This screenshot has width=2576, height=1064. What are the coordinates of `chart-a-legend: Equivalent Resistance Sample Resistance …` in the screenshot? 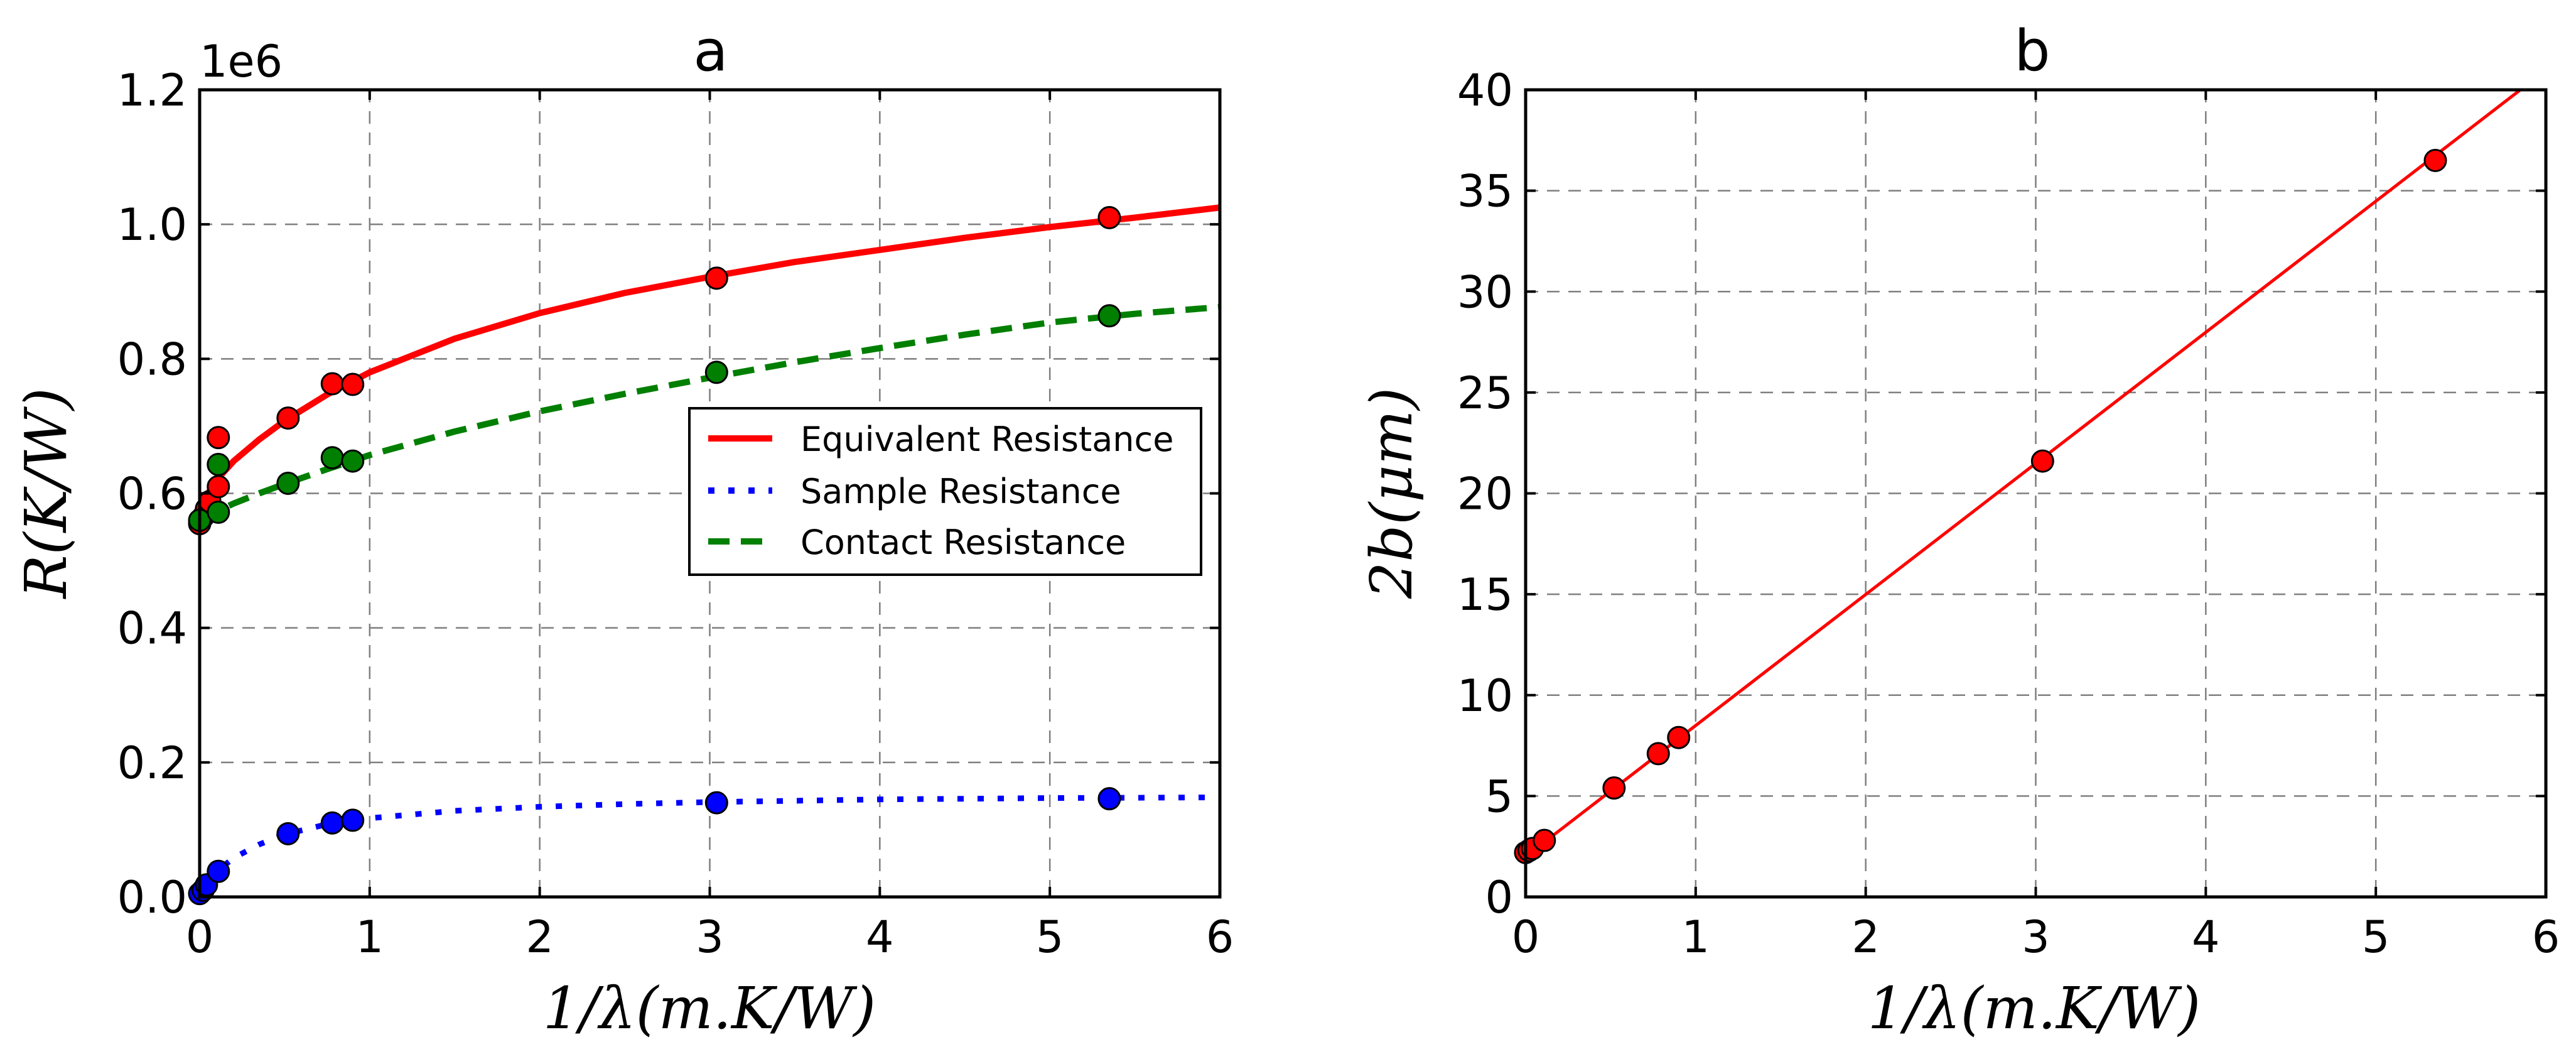 It's located at (945, 491).